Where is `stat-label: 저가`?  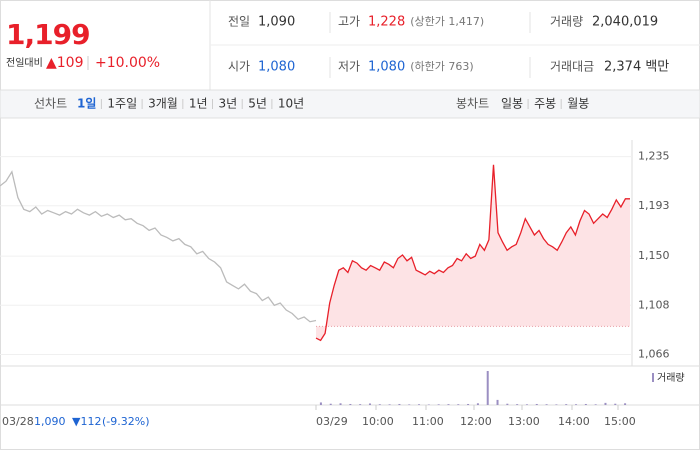 stat-label: 저가 is located at coordinates (349, 67).